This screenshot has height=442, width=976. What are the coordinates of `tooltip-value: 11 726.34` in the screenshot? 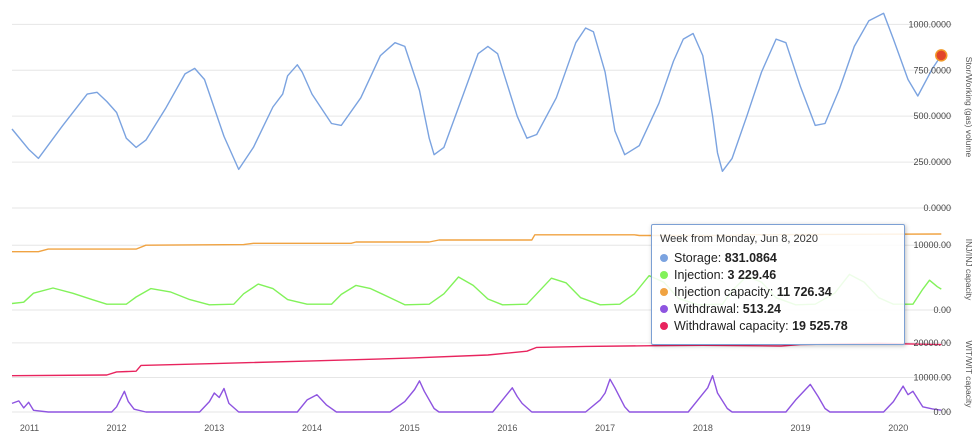 It's located at (804, 292).